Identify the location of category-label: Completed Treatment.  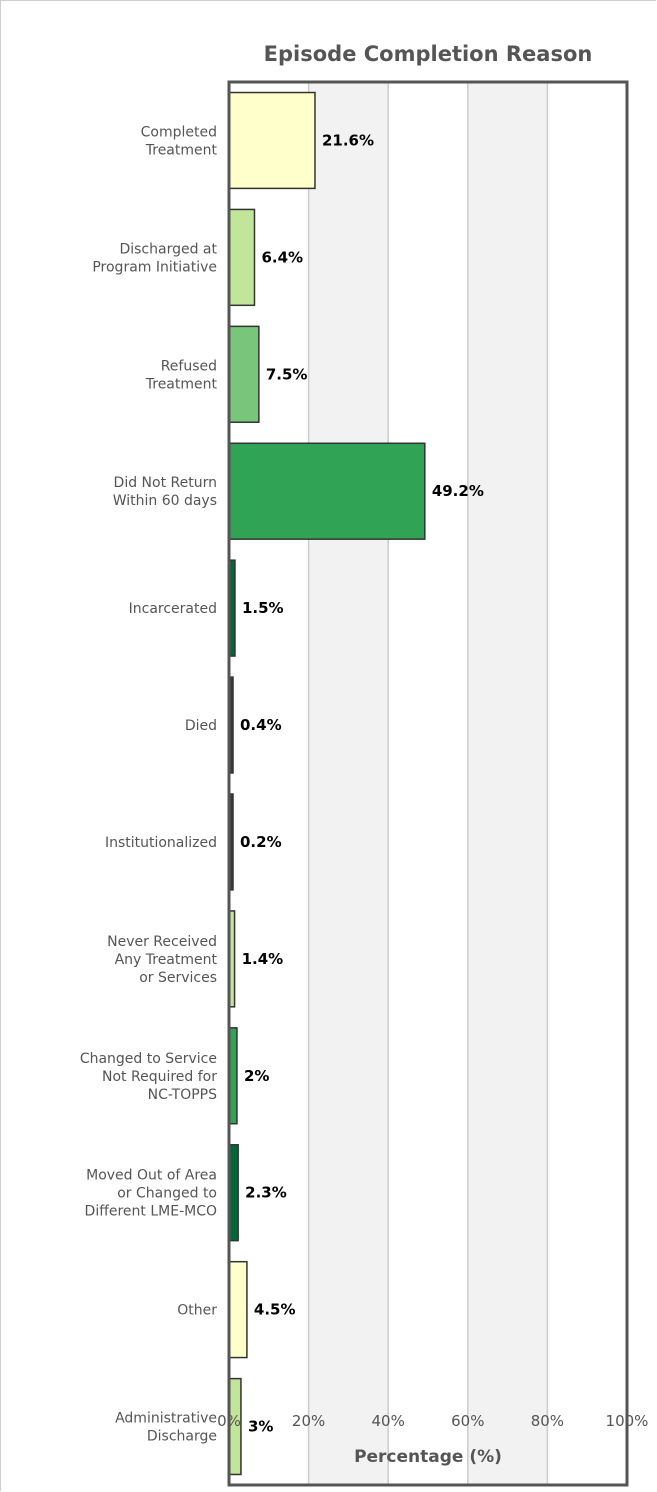
(179, 141).